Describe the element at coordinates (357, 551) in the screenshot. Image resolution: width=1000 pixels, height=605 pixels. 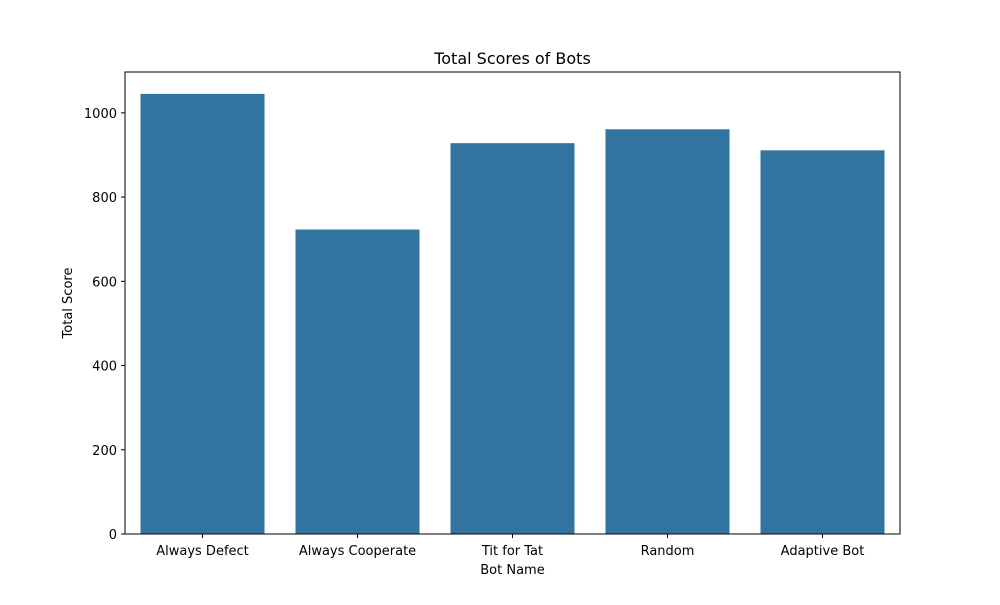
I see `x-tick-label: Always Cooperate` at that location.